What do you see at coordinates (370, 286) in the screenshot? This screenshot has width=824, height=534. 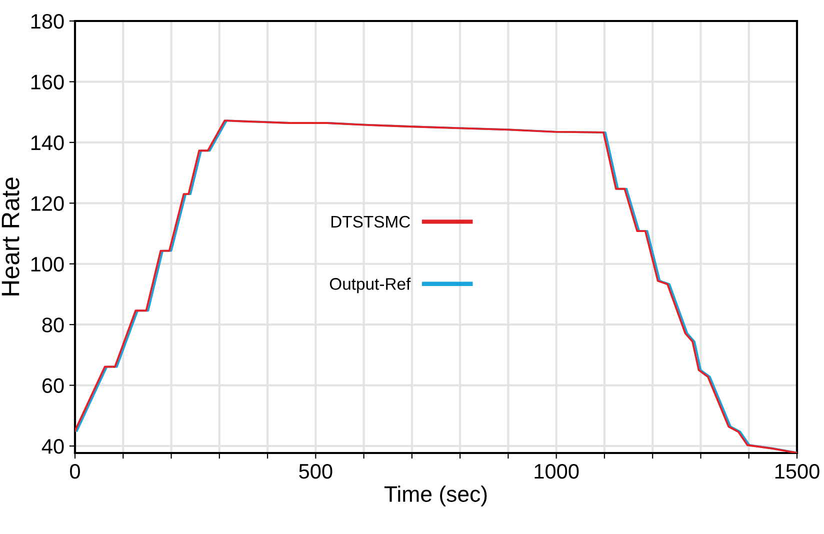 I see `legend-label: Output-Ref` at bounding box center [370, 286].